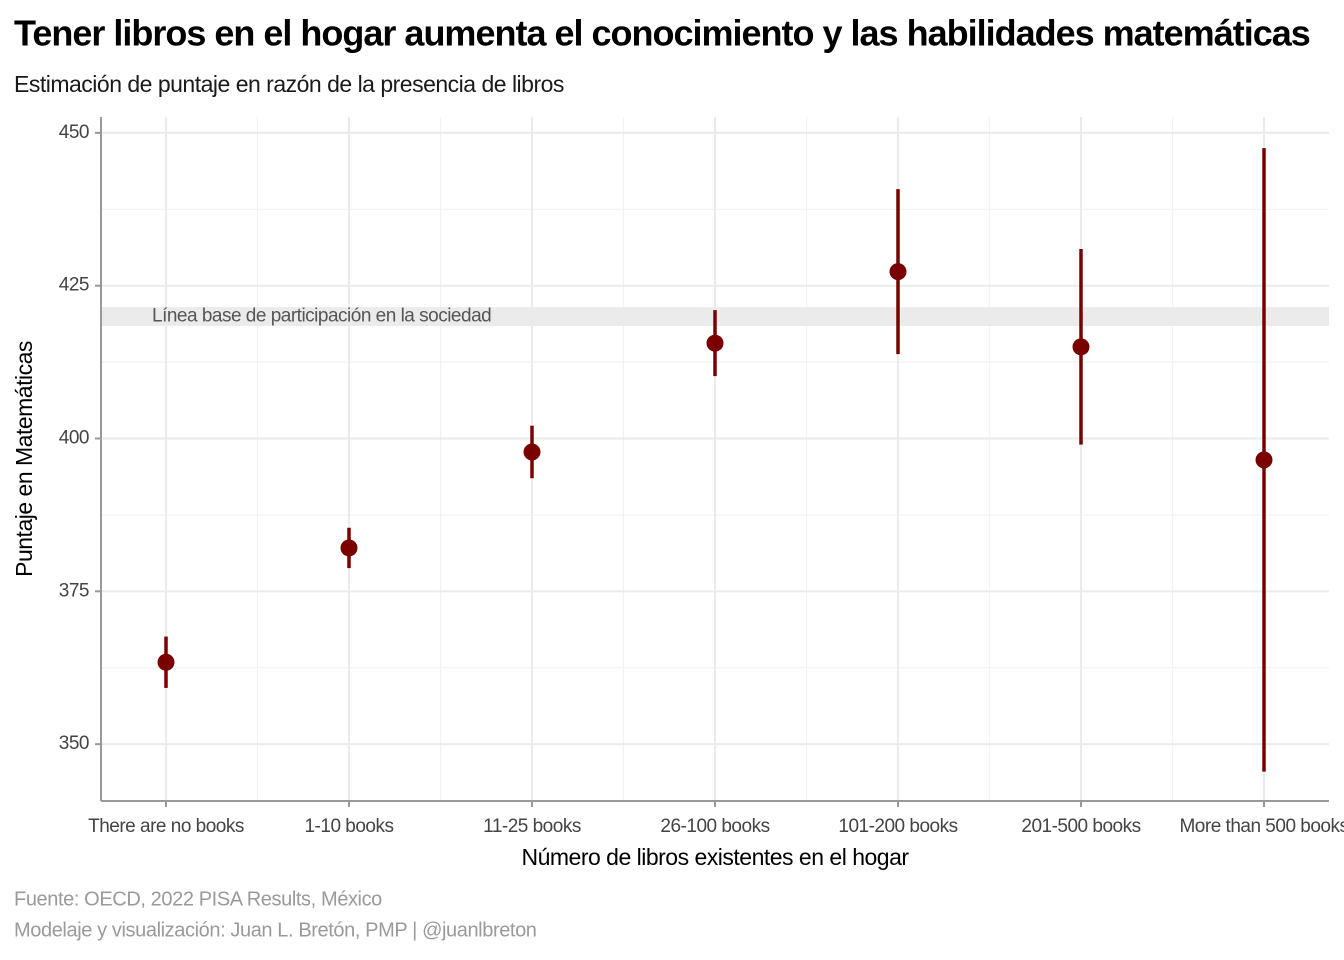  I want to click on x-tick-label: 1-10 books, so click(348, 826).